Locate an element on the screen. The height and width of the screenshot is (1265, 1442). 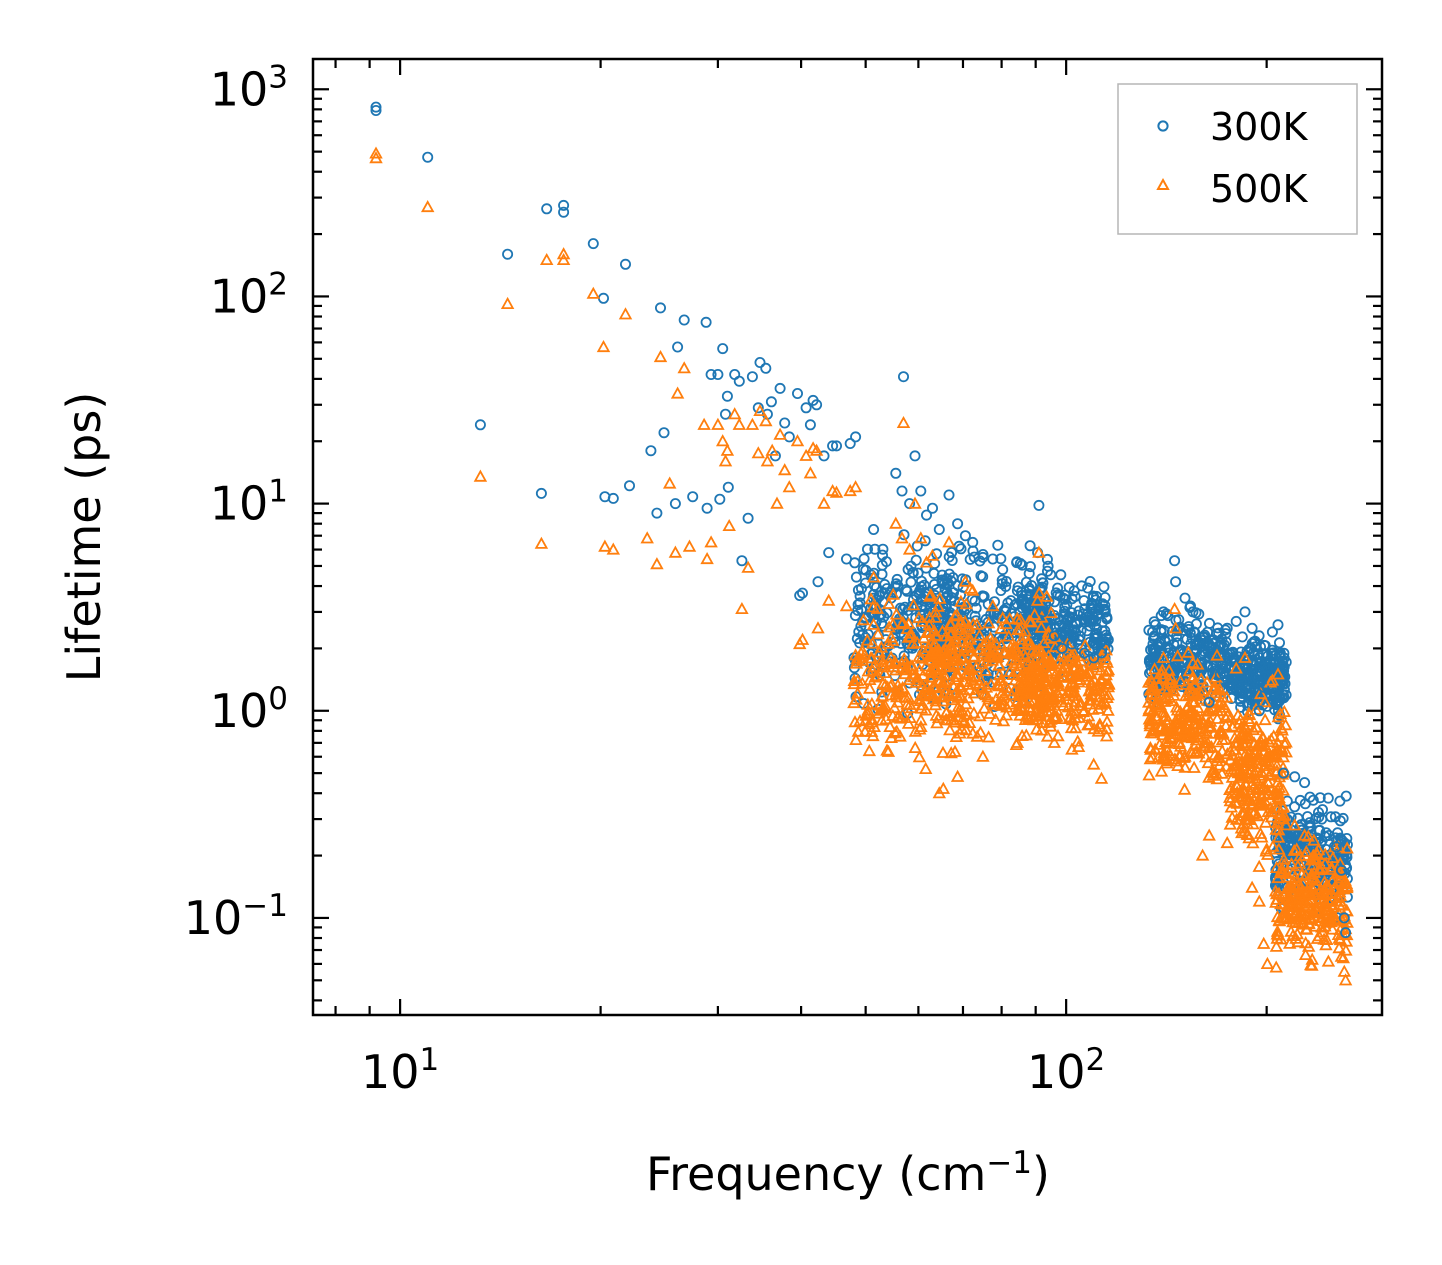
y-tick-label: 103 is located at coordinates (249, 87).